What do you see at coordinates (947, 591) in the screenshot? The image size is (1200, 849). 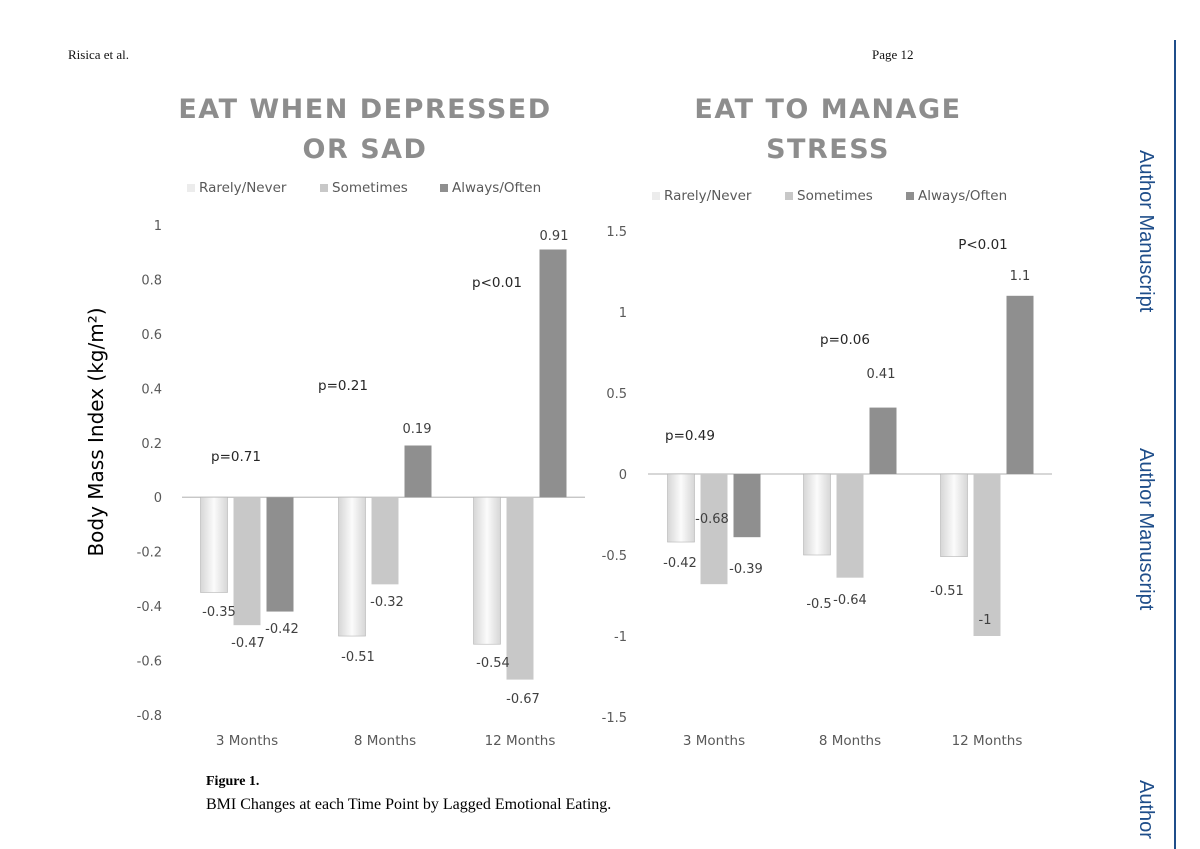 I see `chart2-data-label: -0.51` at bounding box center [947, 591].